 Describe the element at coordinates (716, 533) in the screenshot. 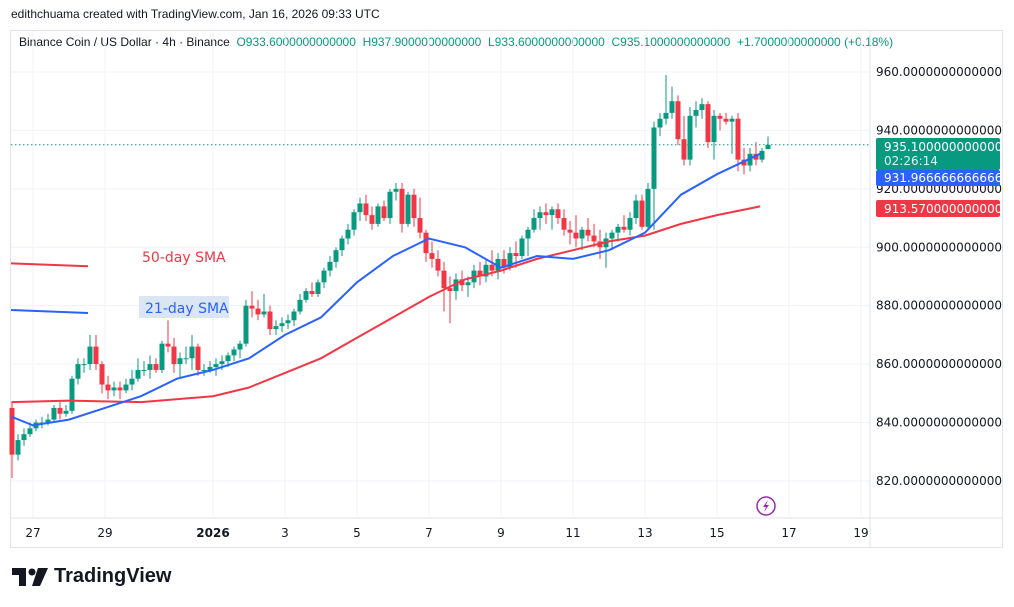

I see `time-tick-label: 15` at that location.